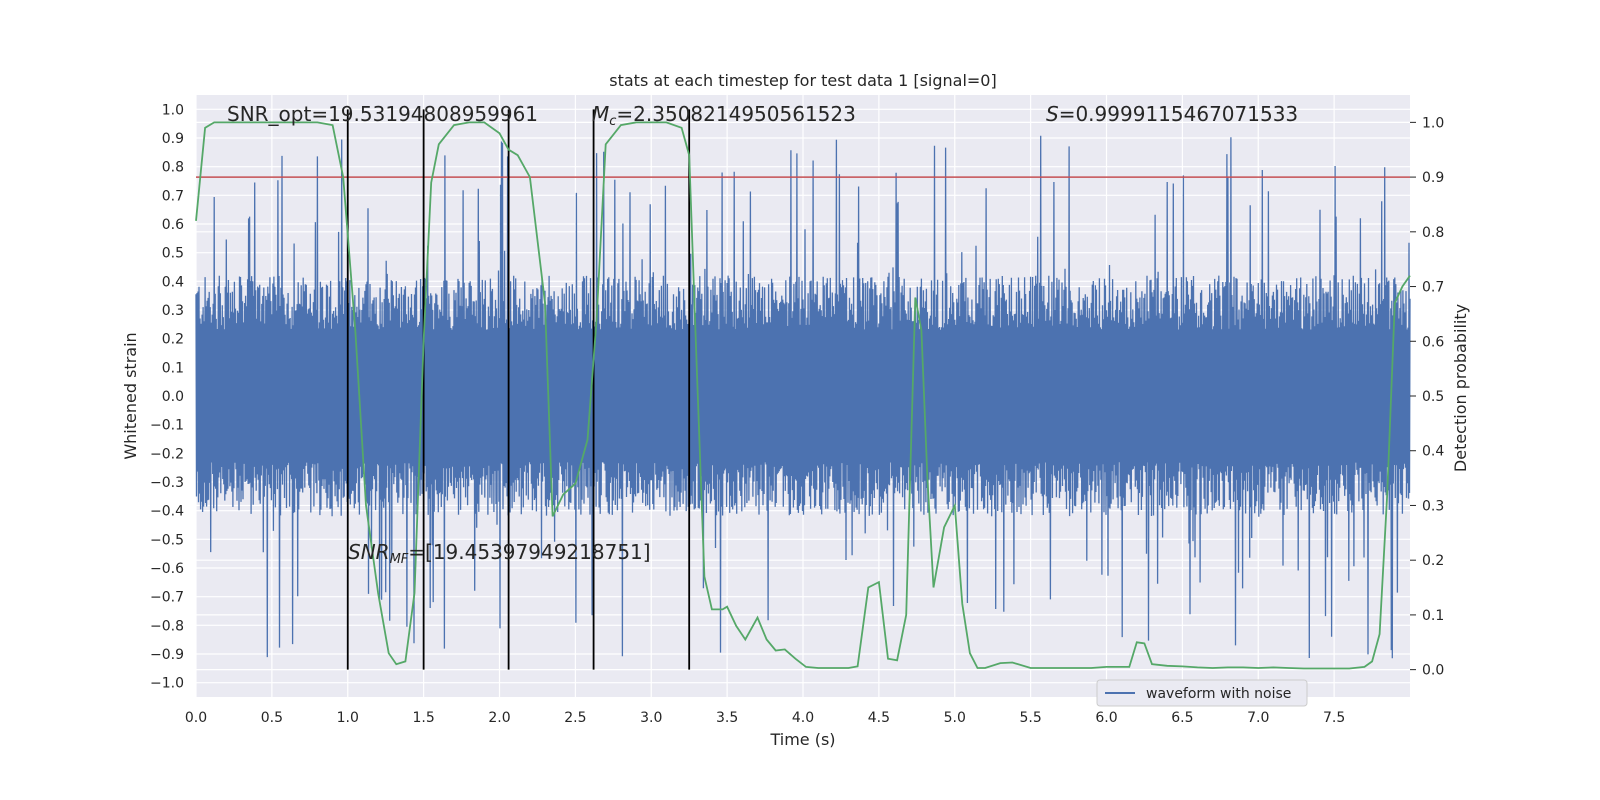 This screenshot has height=800, width=1600. Describe the element at coordinates (173, 196) in the screenshot. I see `y-tick-label-left: 0.7` at that location.